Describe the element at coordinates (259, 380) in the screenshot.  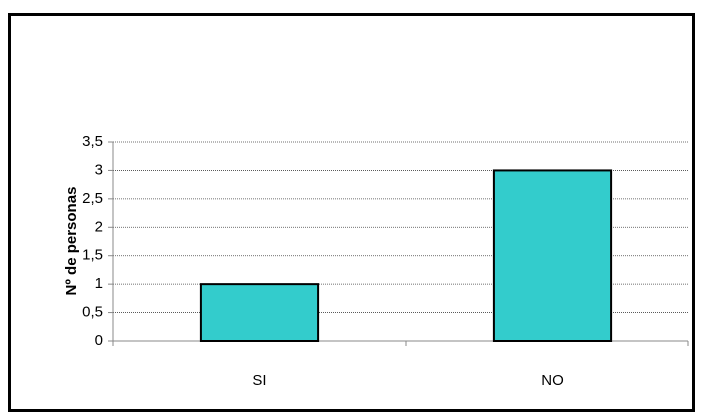
I see `x-tick-label: SI` at that location.